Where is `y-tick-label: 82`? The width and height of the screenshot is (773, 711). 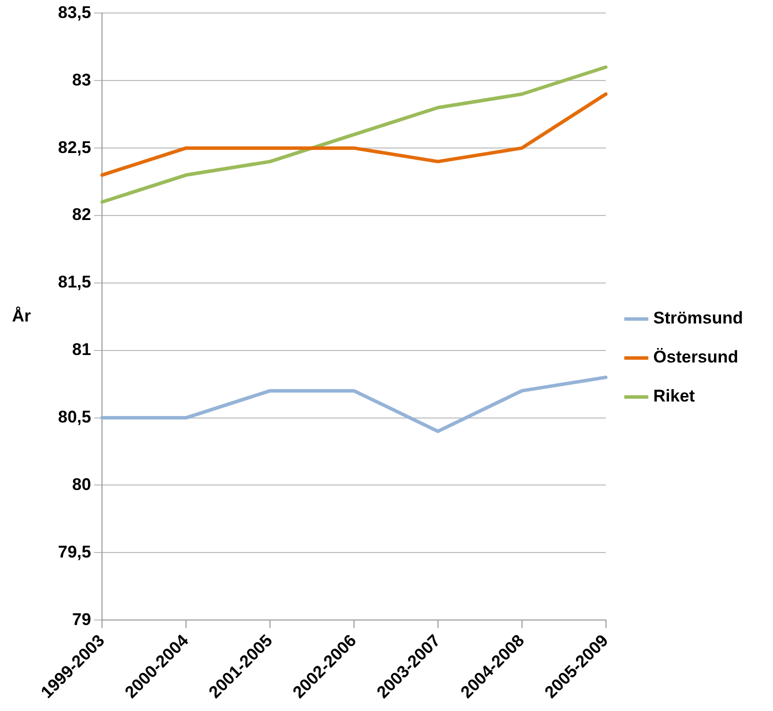
y-tick-label: 82 is located at coordinates (82, 214).